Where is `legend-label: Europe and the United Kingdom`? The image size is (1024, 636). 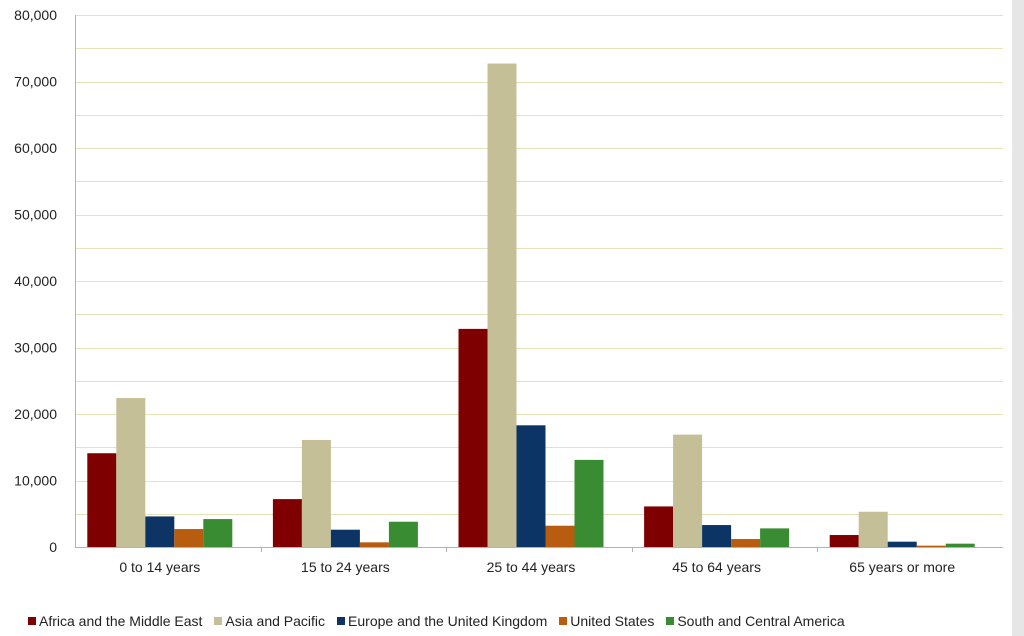 legend-label: Europe and the United Kingdom is located at coordinates (448, 621).